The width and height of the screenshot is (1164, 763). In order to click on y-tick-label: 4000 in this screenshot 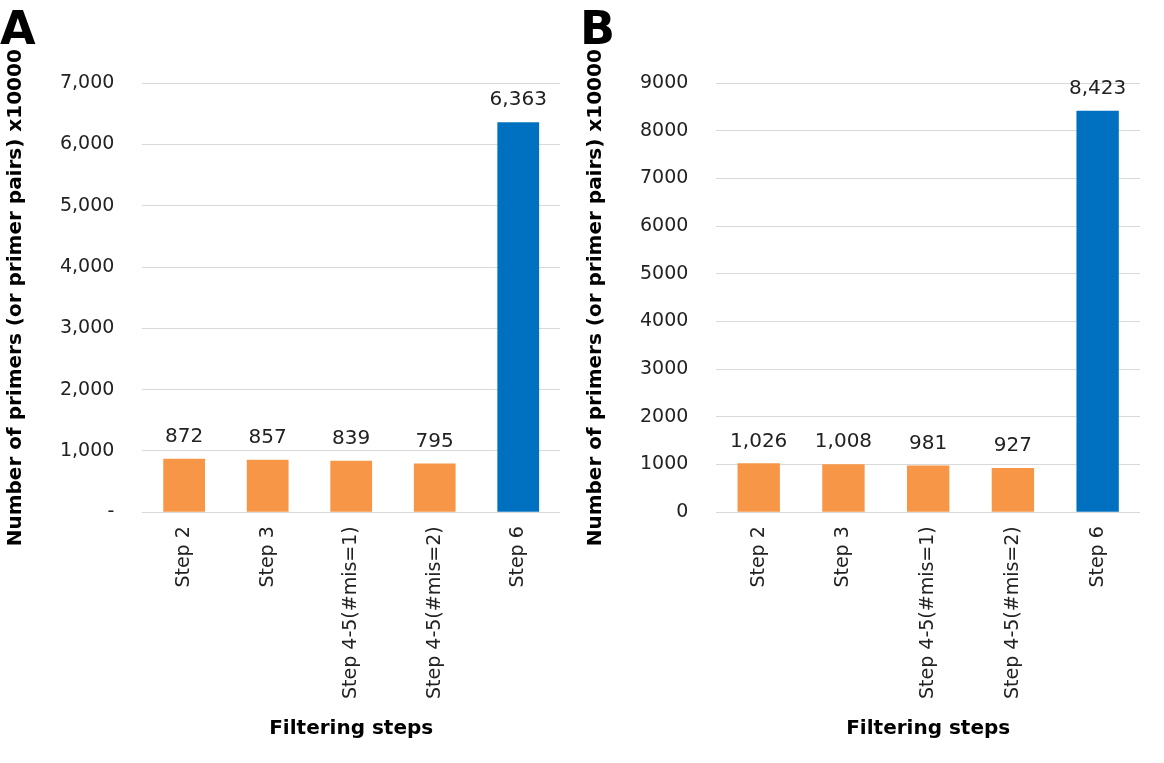, I will do `click(664, 319)`.